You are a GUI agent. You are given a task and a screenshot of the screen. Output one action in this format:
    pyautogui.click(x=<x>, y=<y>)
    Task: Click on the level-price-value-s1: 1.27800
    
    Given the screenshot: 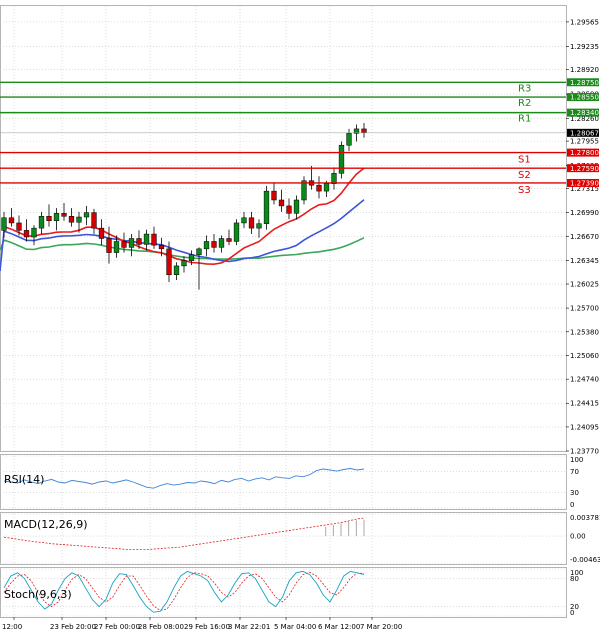 What is the action you would take?
    pyautogui.click(x=584, y=153)
    